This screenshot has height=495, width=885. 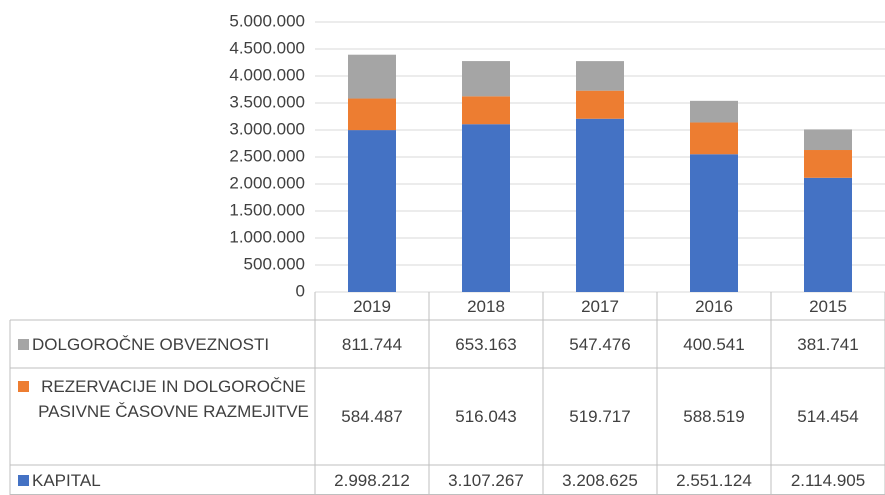 I want to click on y-tick-label: 2.000.000, so click(x=267, y=182).